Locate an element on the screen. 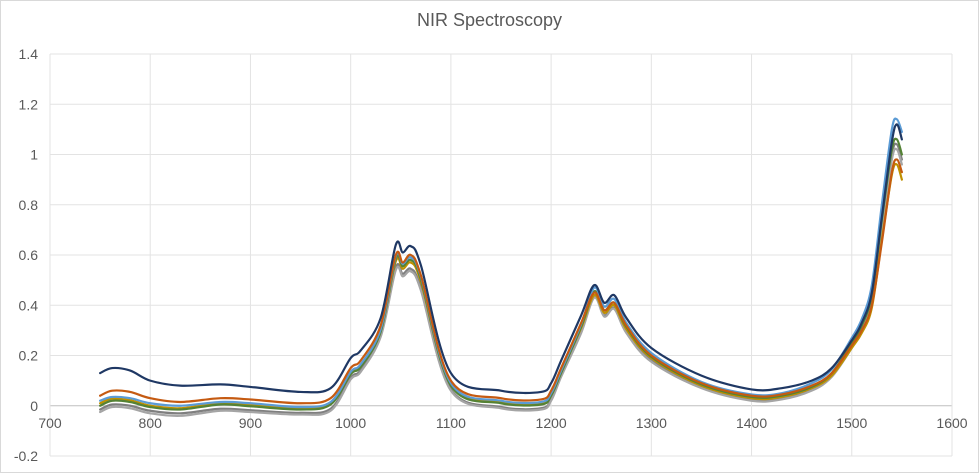 The image size is (979, 473). y-tick-label: 0.6 is located at coordinates (29, 255).